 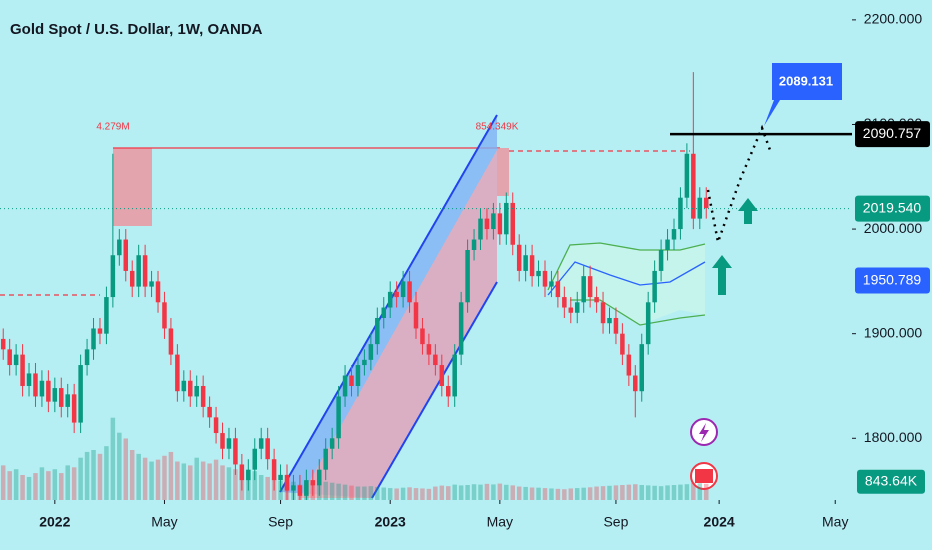 What do you see at coordinates (739, 185) in the screenshot?
I see `projection` at bounding box center [739, 185].